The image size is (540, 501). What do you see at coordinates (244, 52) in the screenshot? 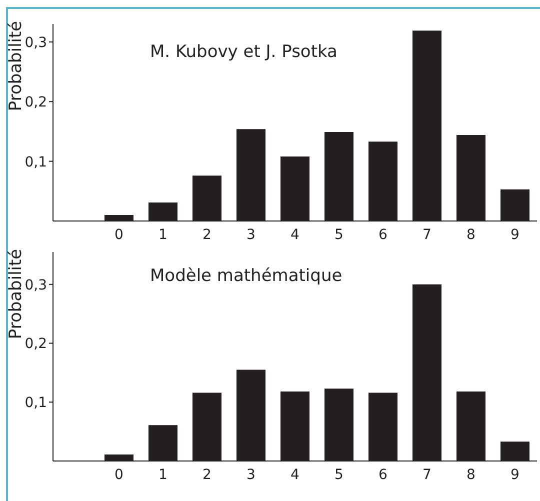
I see `text: M. Kubovy et J. Psotka` at bounding box center [244, 52].